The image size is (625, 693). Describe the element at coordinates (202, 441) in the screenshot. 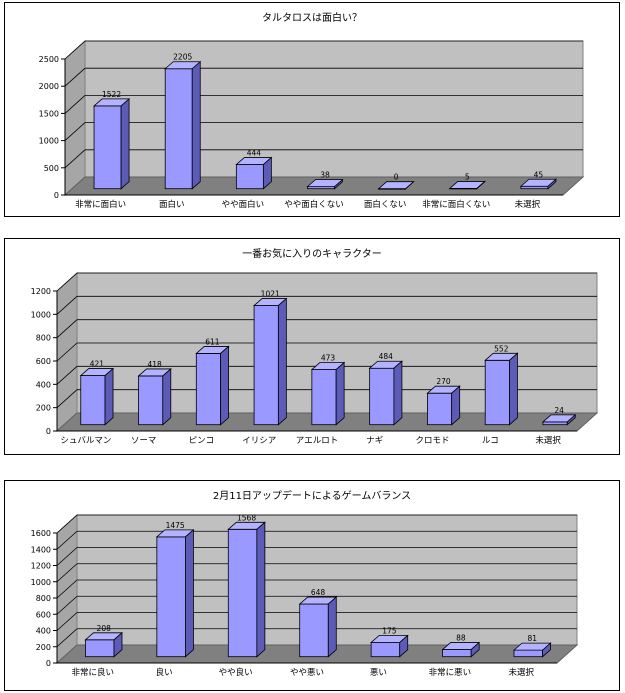

I see `x-tick-label: ピンコ` at that location.